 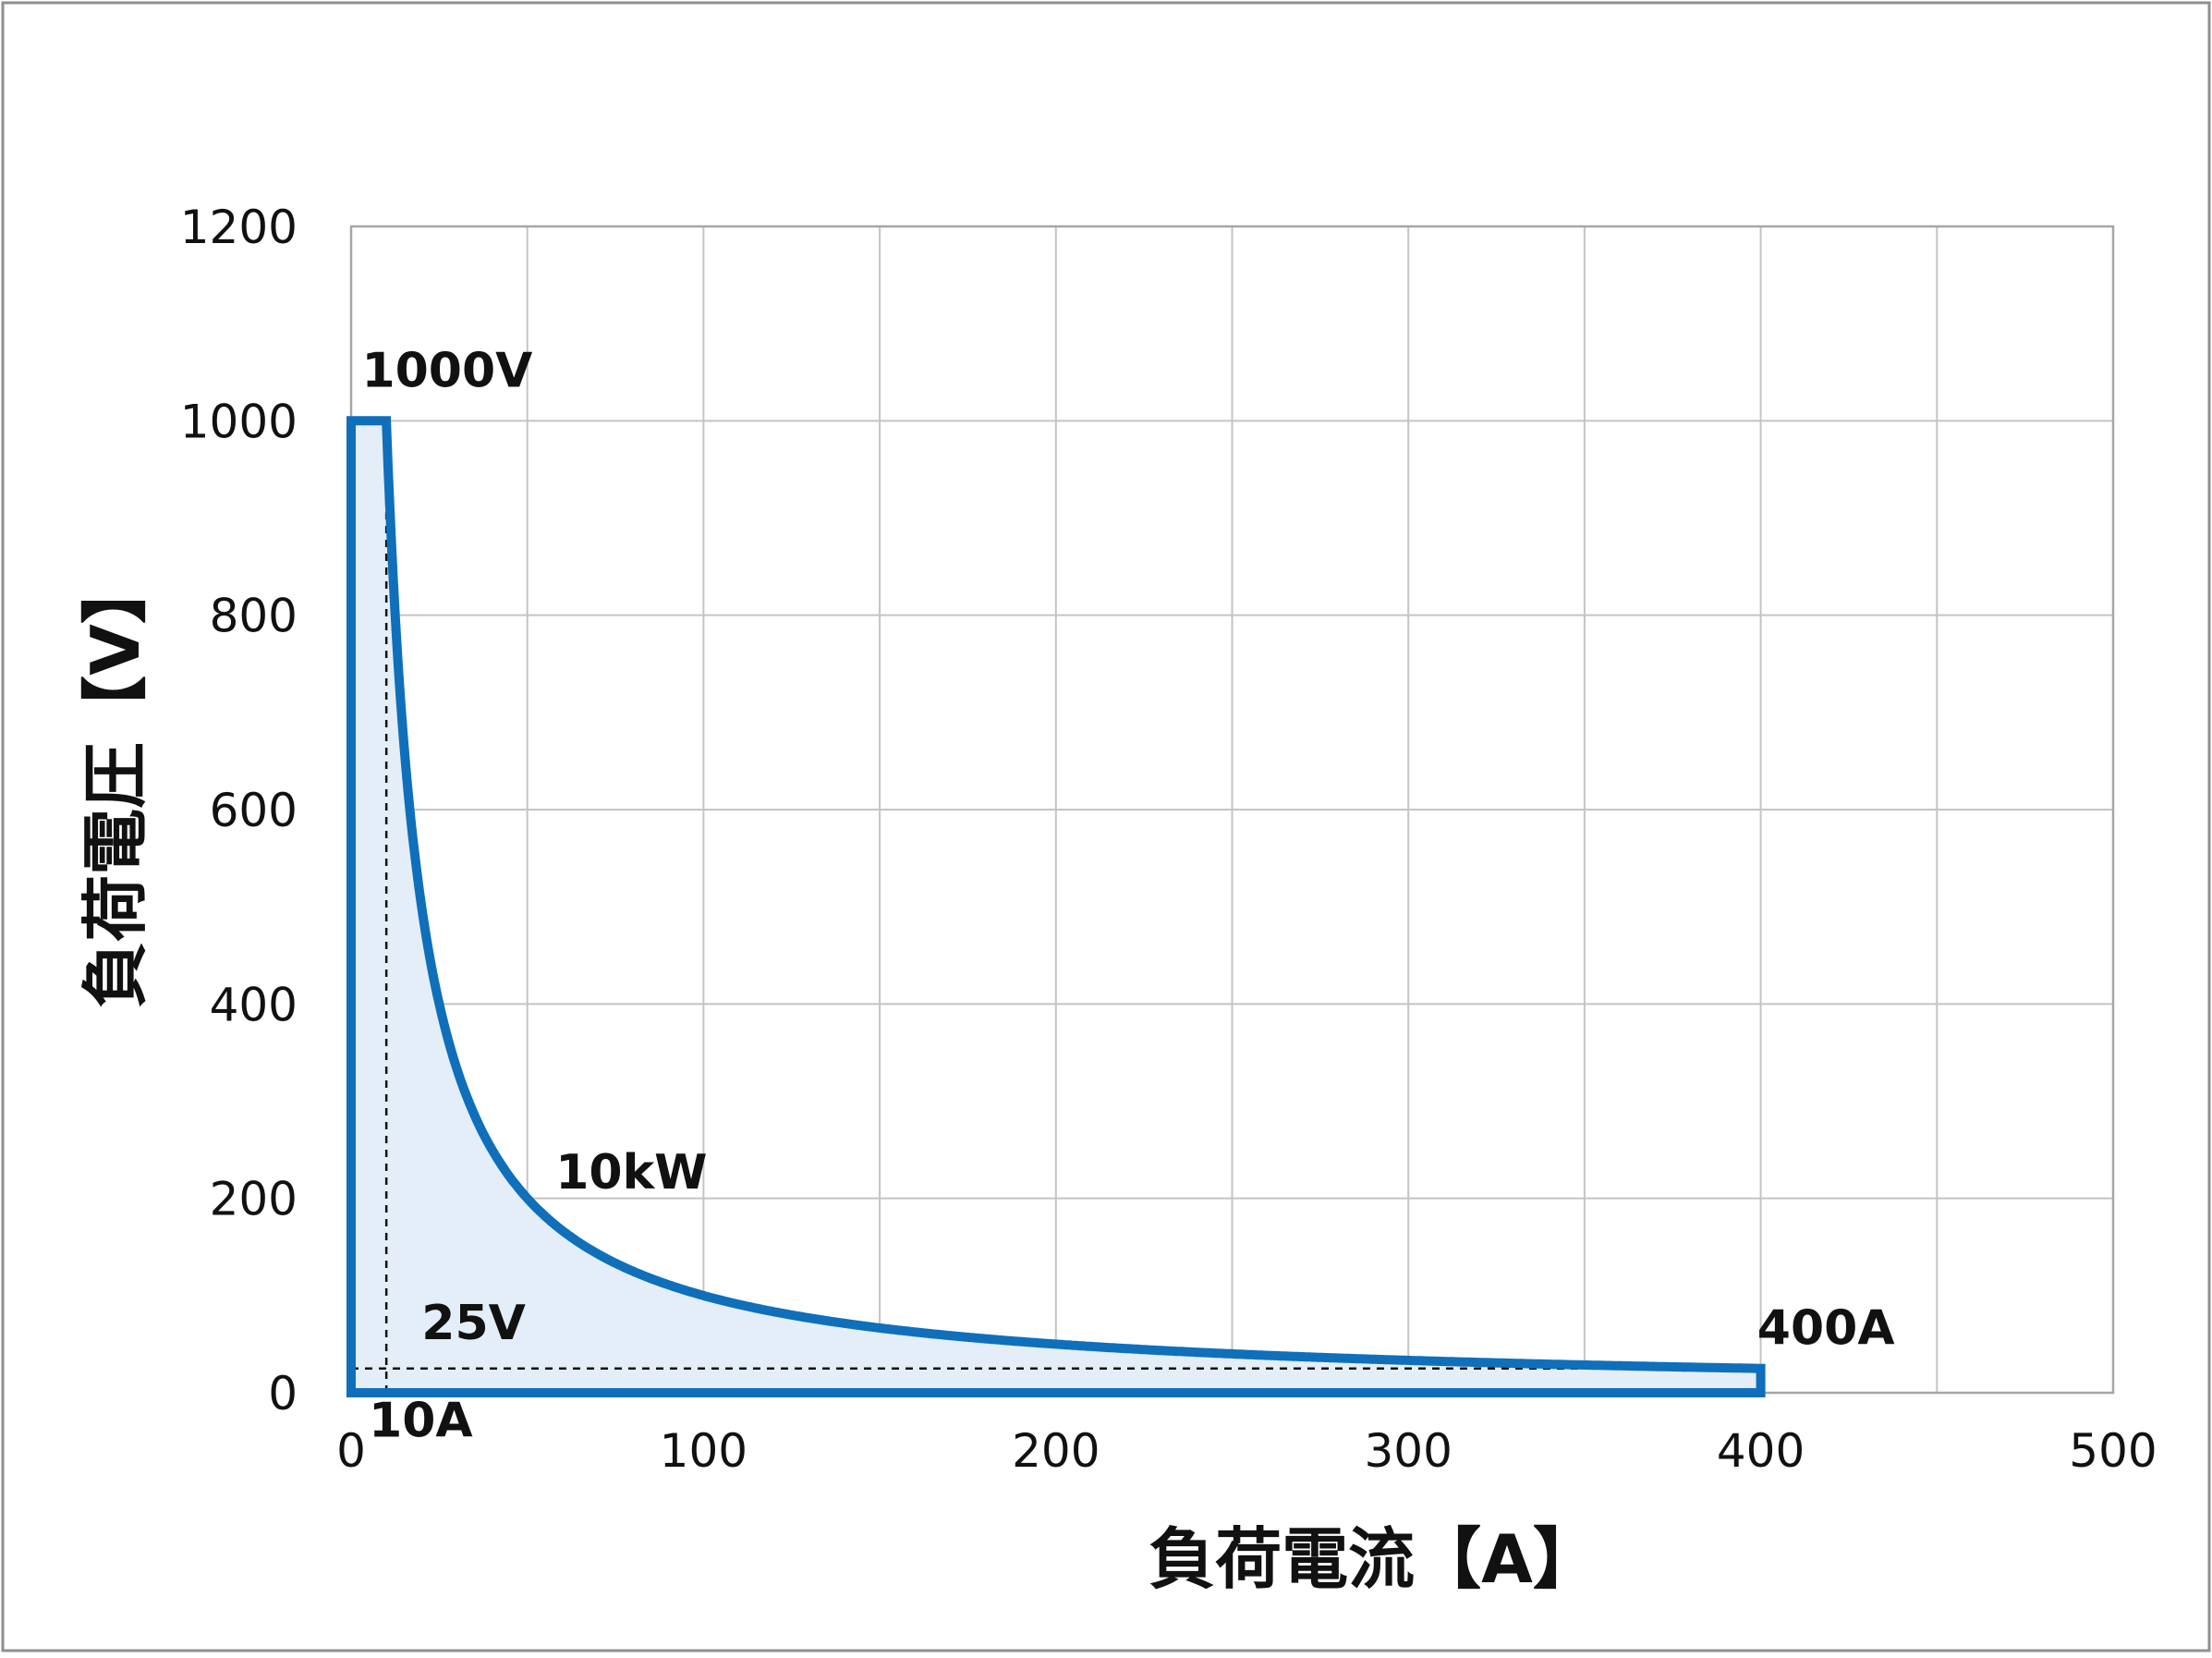 I want to click on y-tick-label: 1000, so click(x=239, y=422).